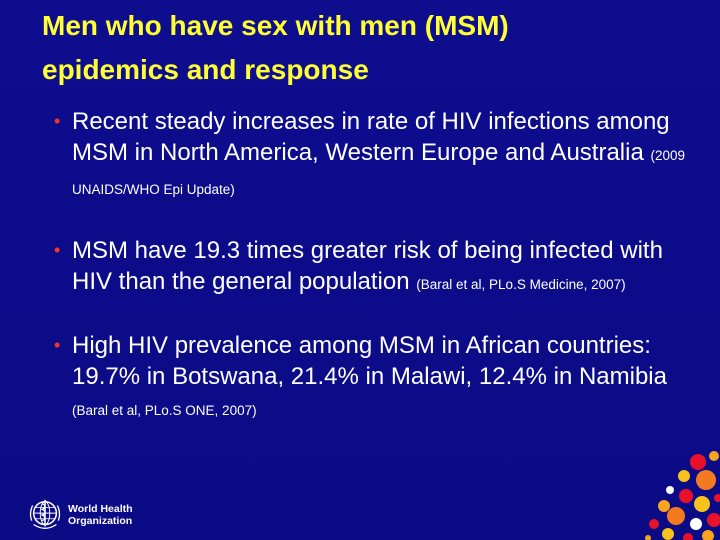 This screenshot has height=540, width=720. What do you see at coordinates (205, 69) in the screenshot?
I see `title-line-2: epidemics and response` at bounding box center [205, 69].